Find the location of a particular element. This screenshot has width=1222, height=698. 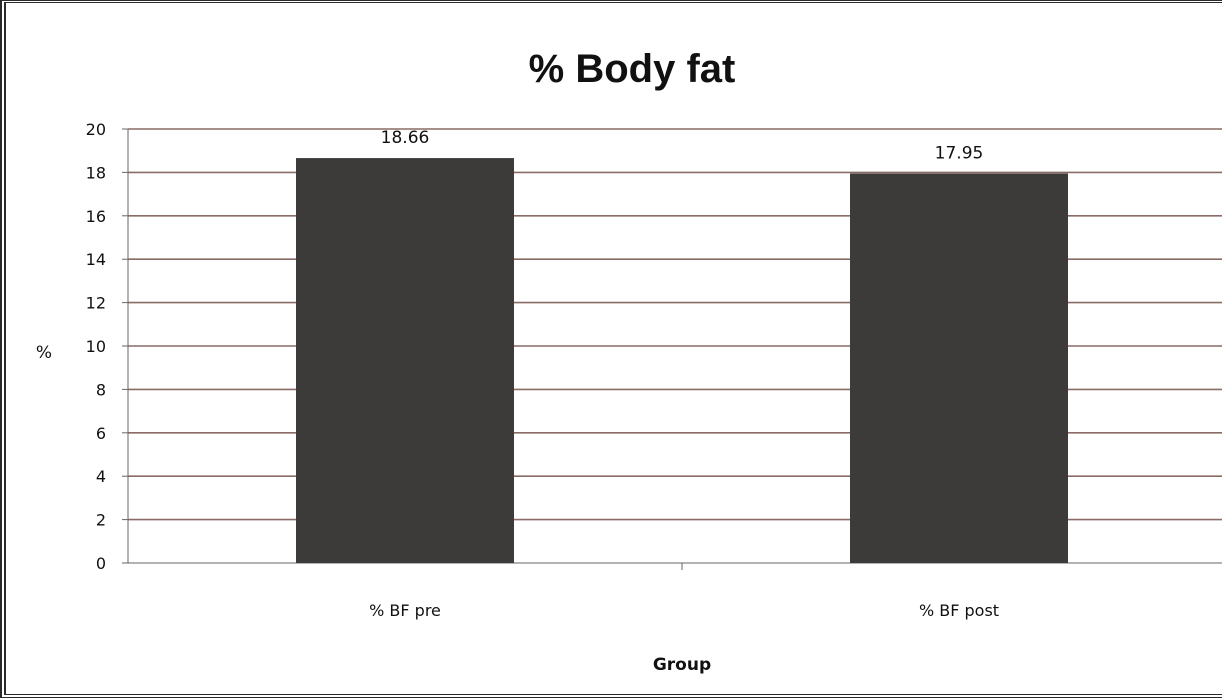

y-tick-label-10: 20 is located at coordinates (96, 129).